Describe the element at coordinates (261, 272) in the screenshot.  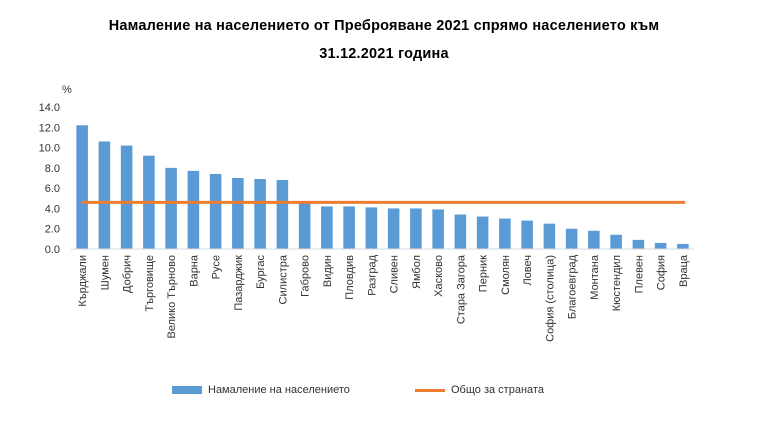
I see `x-tick-label: Бургас` at that location.